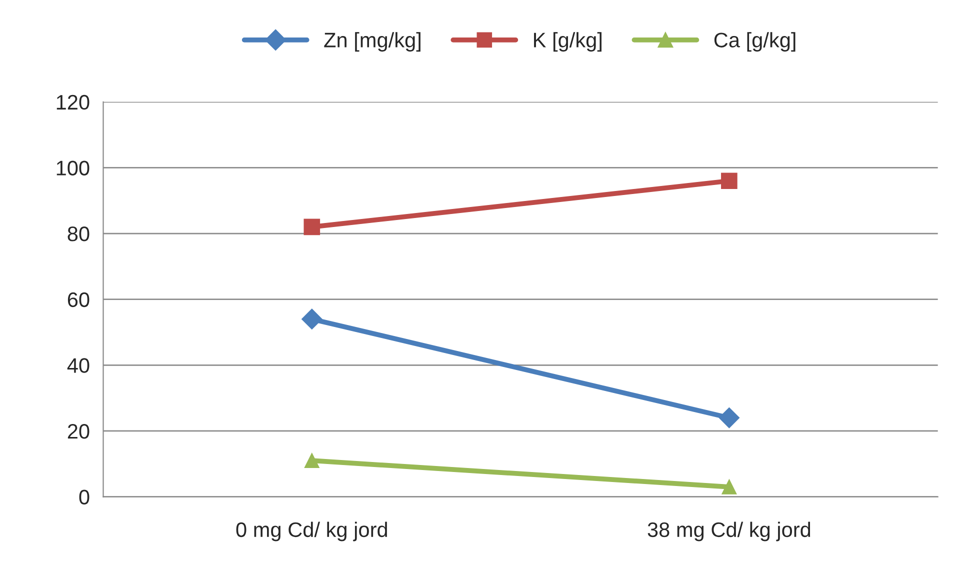  Describe the element at coordinates (755, 42) in the screenshot. I see `legend-label: Ca [g/kg]` at that location.